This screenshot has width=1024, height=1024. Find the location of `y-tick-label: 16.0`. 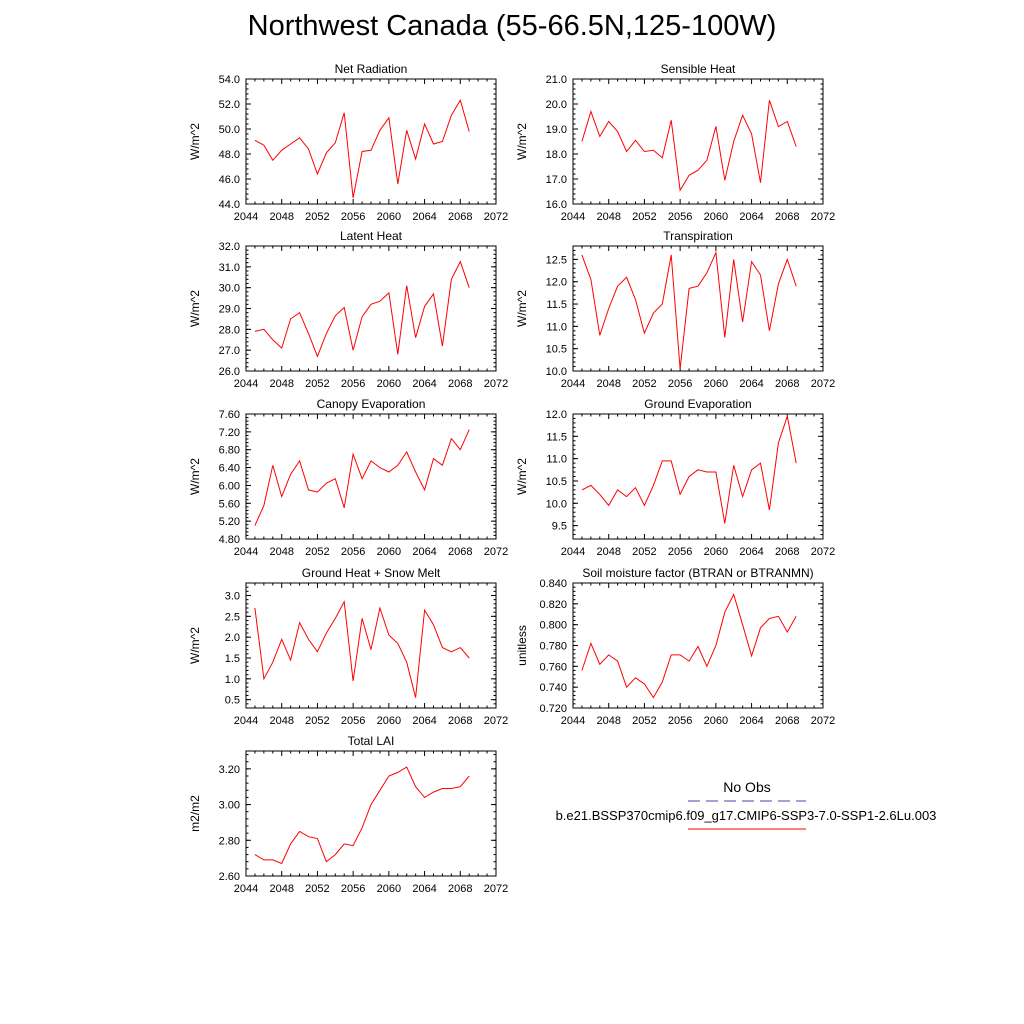

y-tick-label: 16.0 is located at coordinates (556, 205).